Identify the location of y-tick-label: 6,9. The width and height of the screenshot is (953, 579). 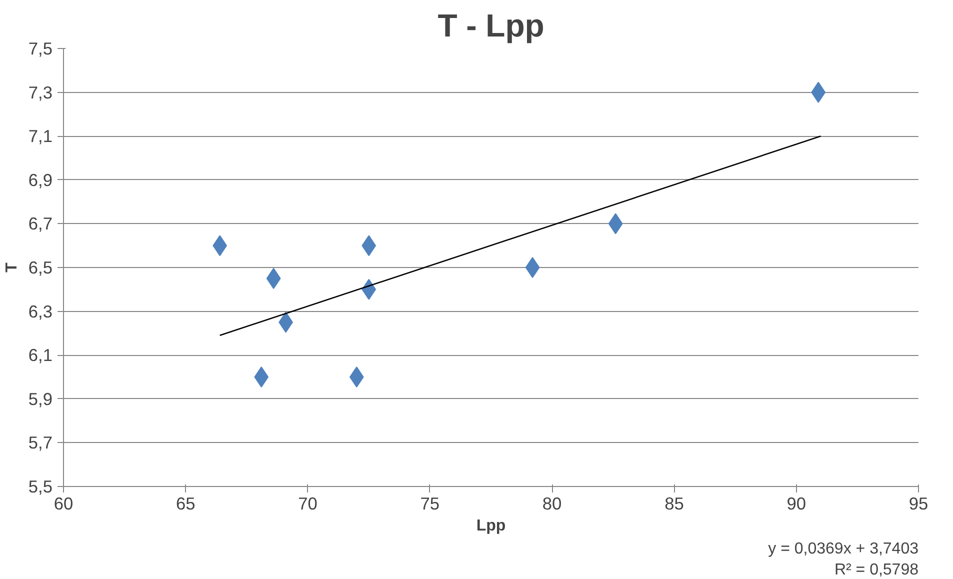
(40, 180).